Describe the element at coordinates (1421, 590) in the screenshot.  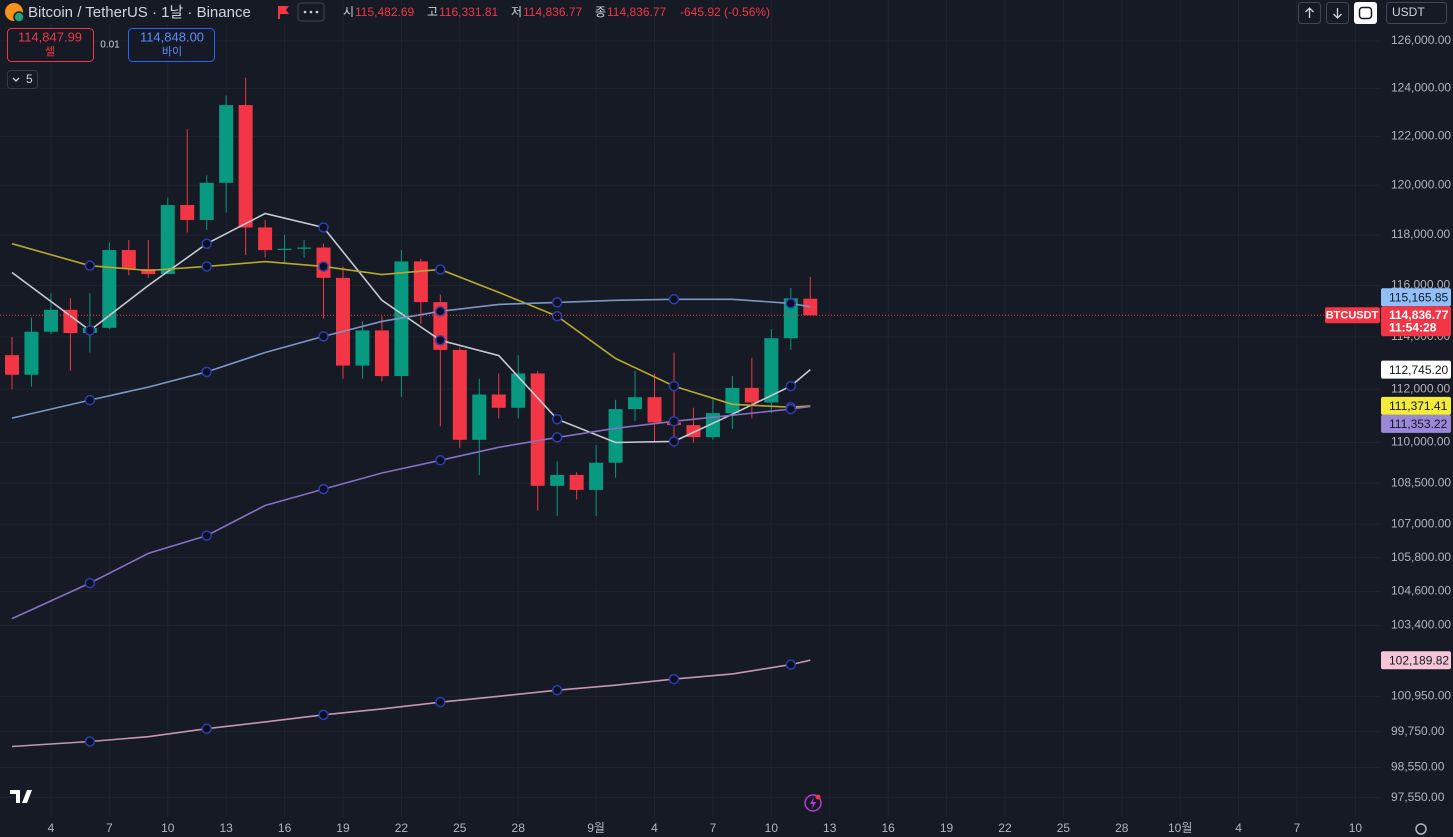
I see `y-tick-label: 104,600.00` at that location.